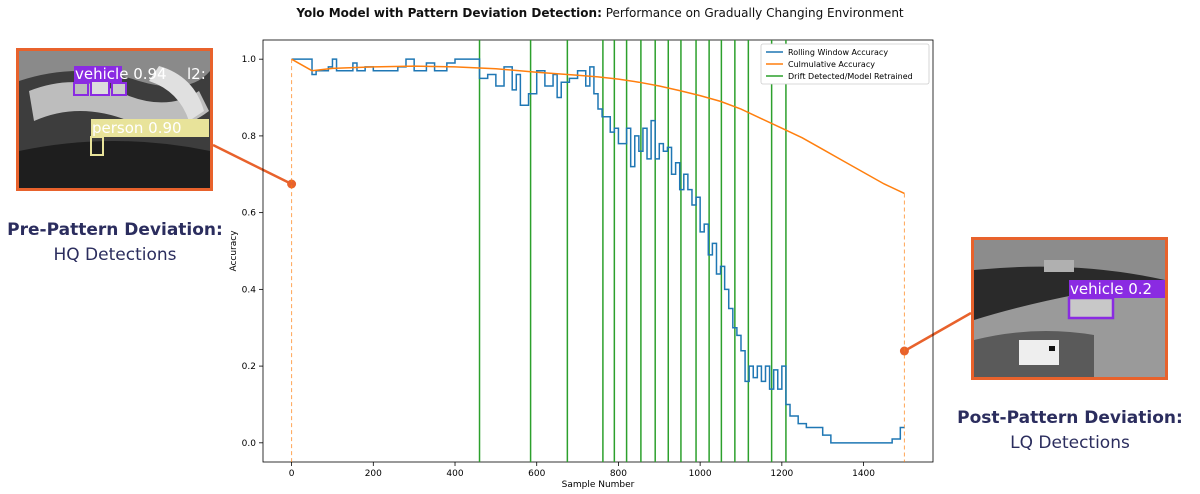  Describe the element at coordinates (1070, 431) in the screenshot. I see `post-deviation-caption: Post-Pattern Deviation: LQ Detections` at that location.